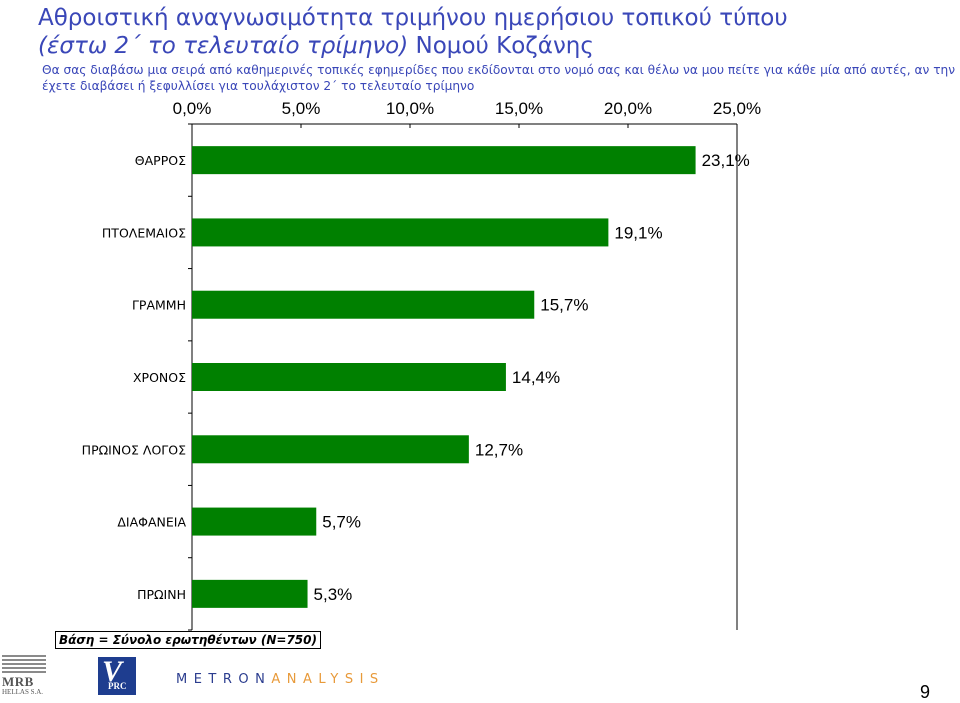 The image size is (960, 703). I want to click on data-label: 5,7%, so click(341, 522).